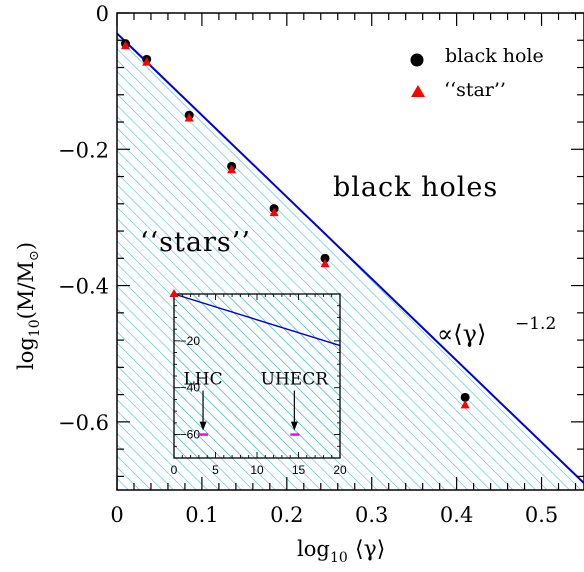 The width and height of the screenshot is (584, 572). Describe the element at coordinates (417, 60) in the screenshot. I see `legend-marker-black-hole` at that location.